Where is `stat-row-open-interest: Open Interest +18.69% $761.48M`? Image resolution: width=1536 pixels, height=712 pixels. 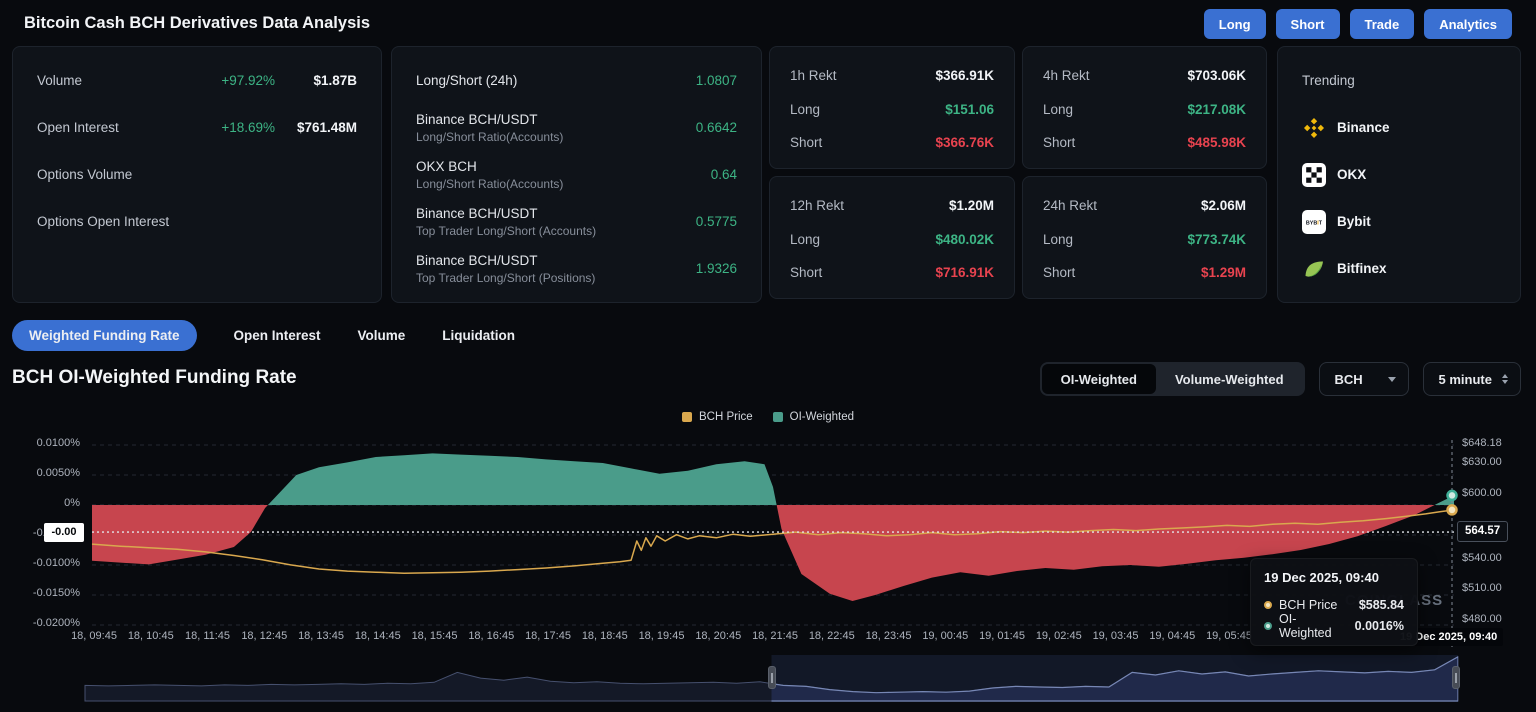
stat-row-open-interest: Open Interest +18.69% $761.48M is located at coordinates (197, 127).